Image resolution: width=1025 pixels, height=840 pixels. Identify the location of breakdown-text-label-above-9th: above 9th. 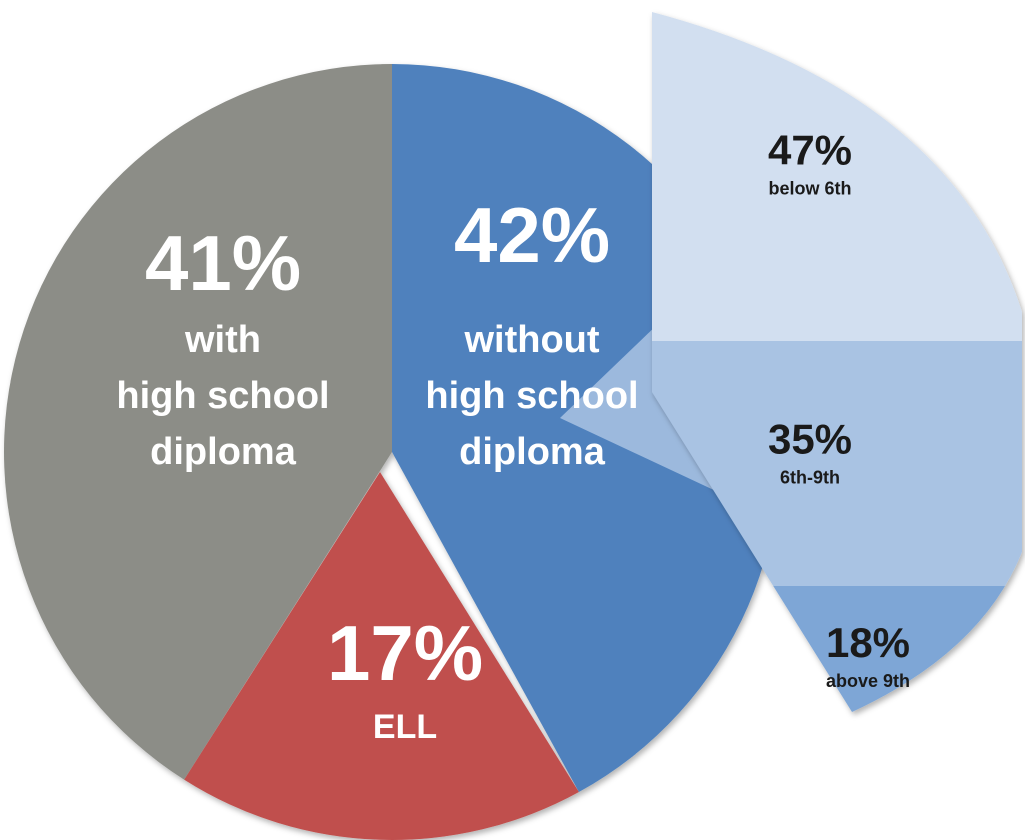
(868, 681).